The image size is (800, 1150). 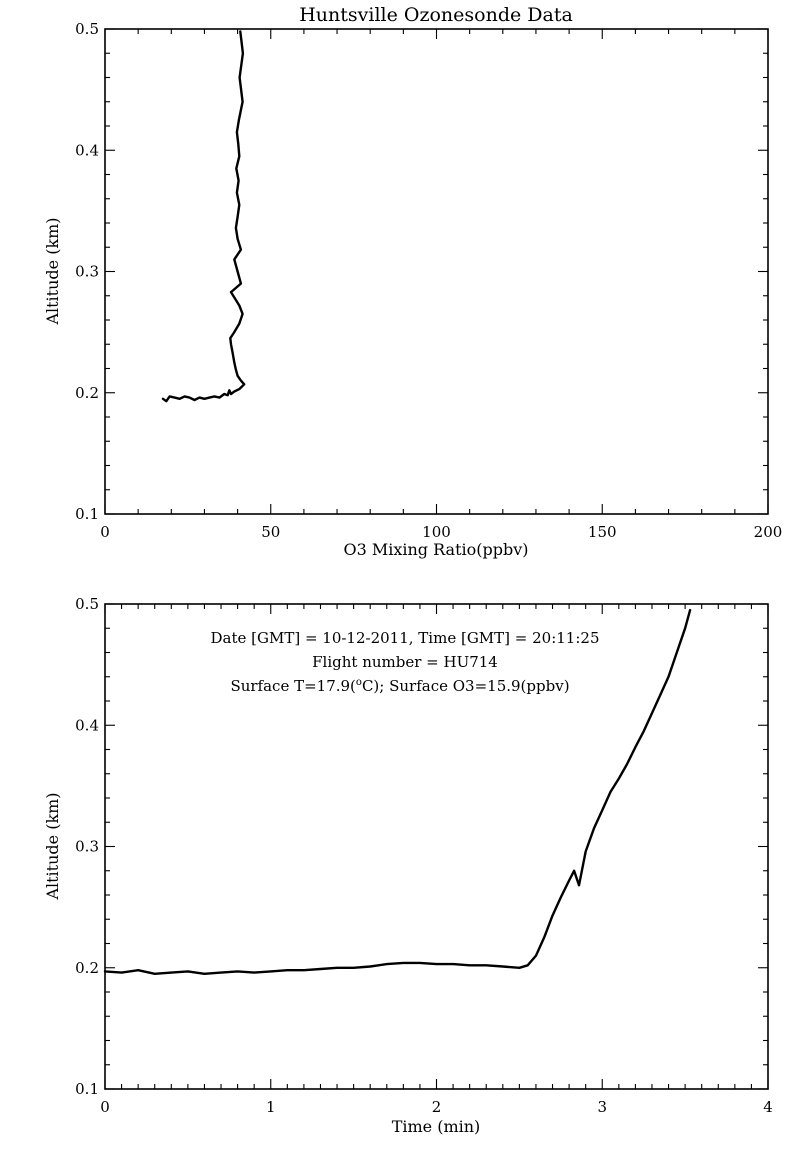 What do you see at coordinates (435, 549) in the screenshot?
I see `x-axis-label-top: O3 Mixing Ratio(ppbv)` at bounding box center [435, 549].